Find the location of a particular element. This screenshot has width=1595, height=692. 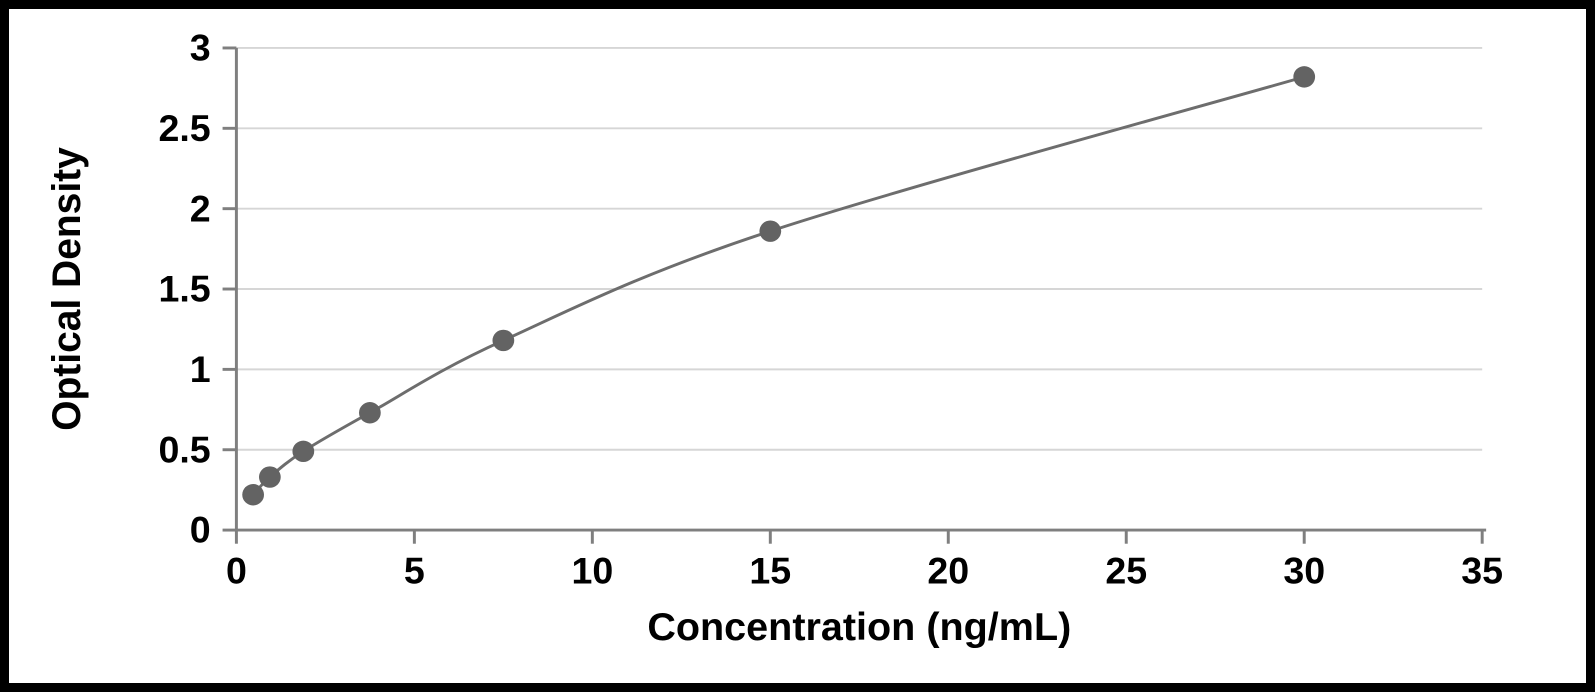

x-axis-title: Concentration (ng/mL) is located at coordinates (859, 627).